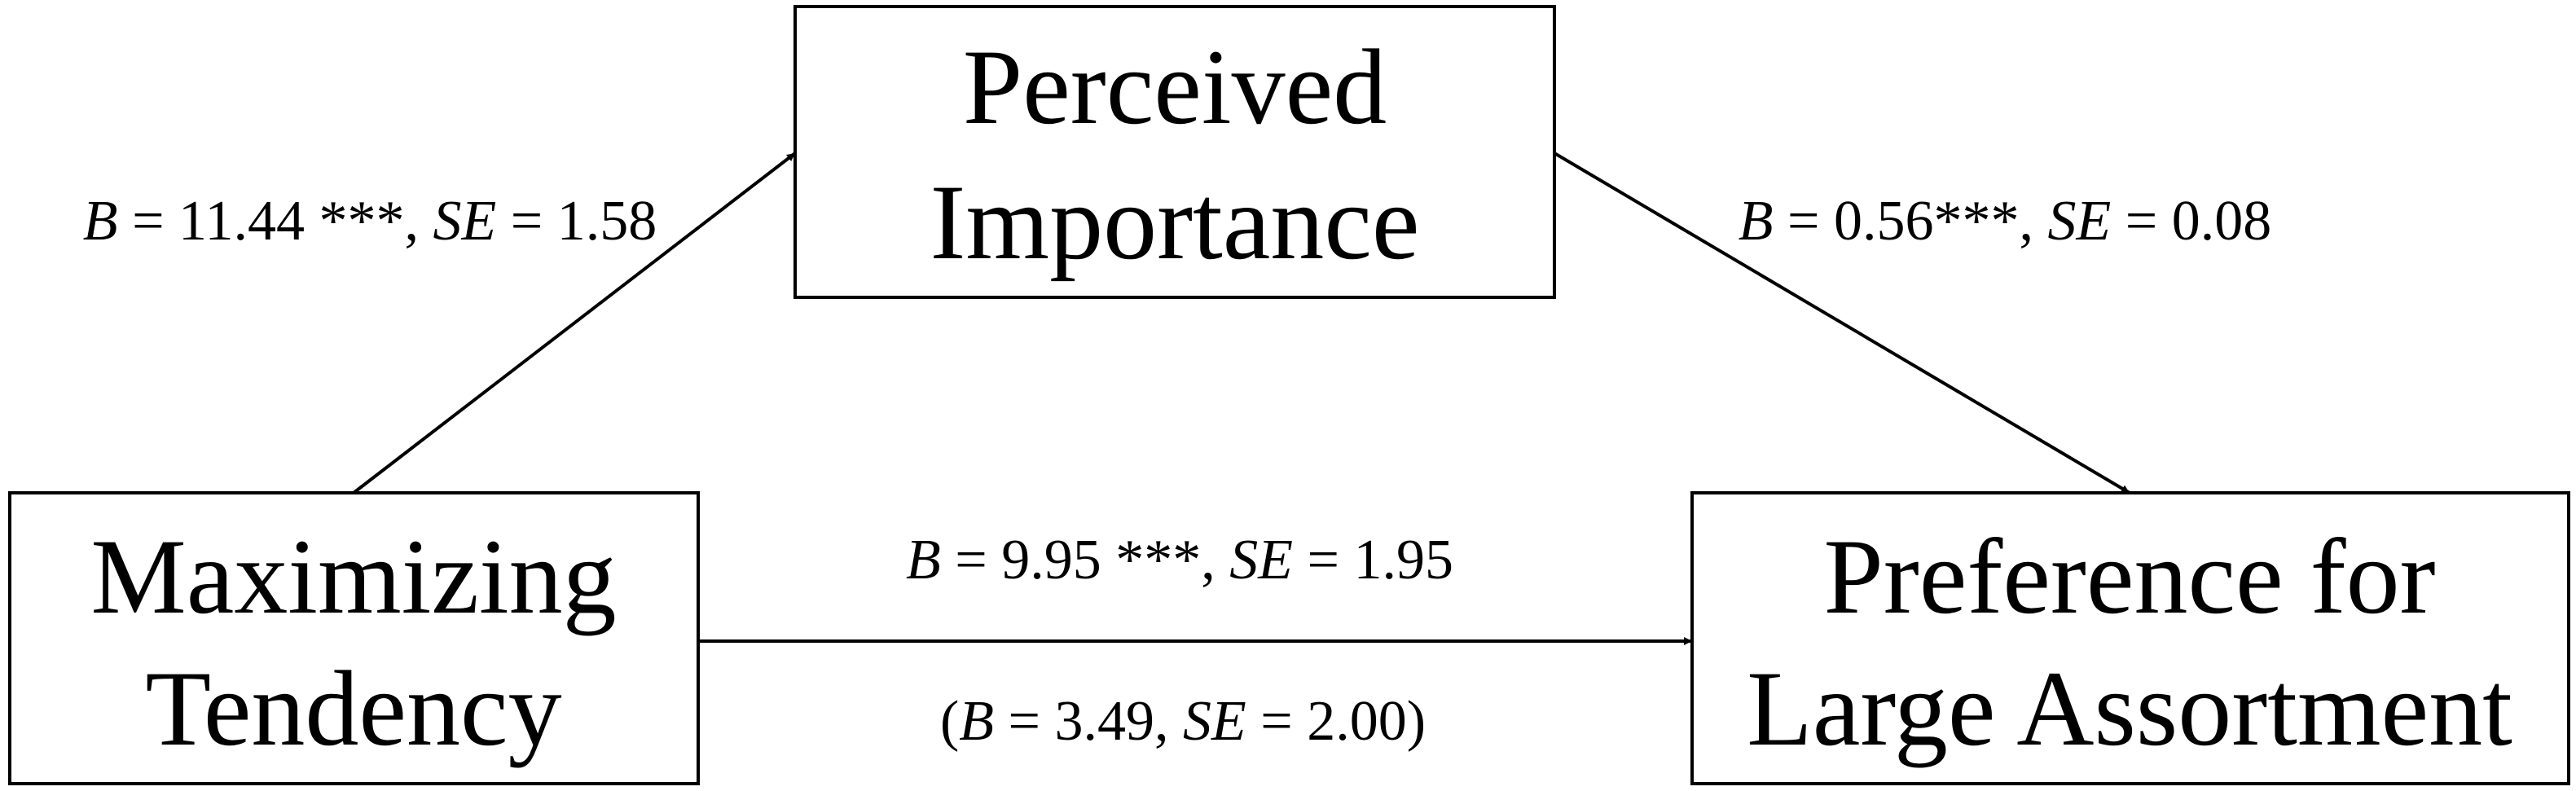  I want to click on edge-label: B = 9.95 ***, SE = 1.95, so click(1179, 560).